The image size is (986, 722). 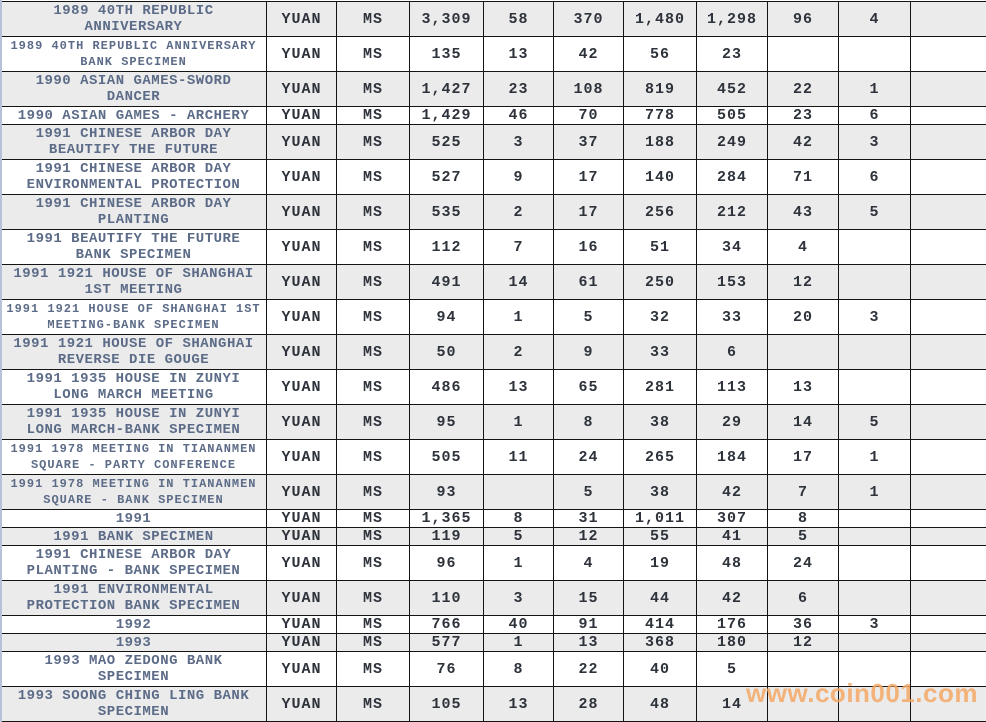 I want to click on value-cell-1: 93, so click(x=446, y=492).